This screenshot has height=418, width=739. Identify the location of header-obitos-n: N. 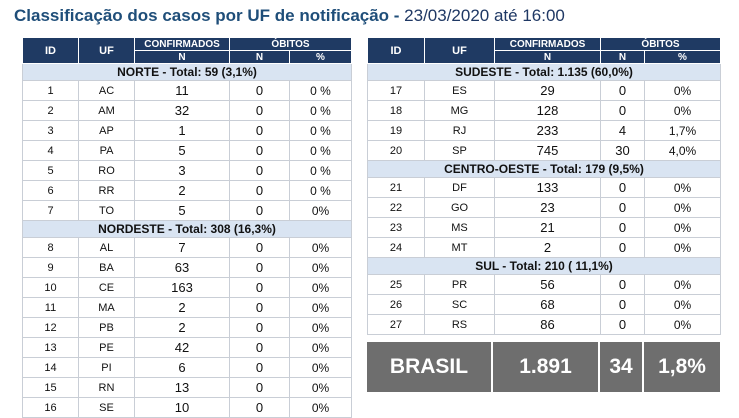
(259, 57).